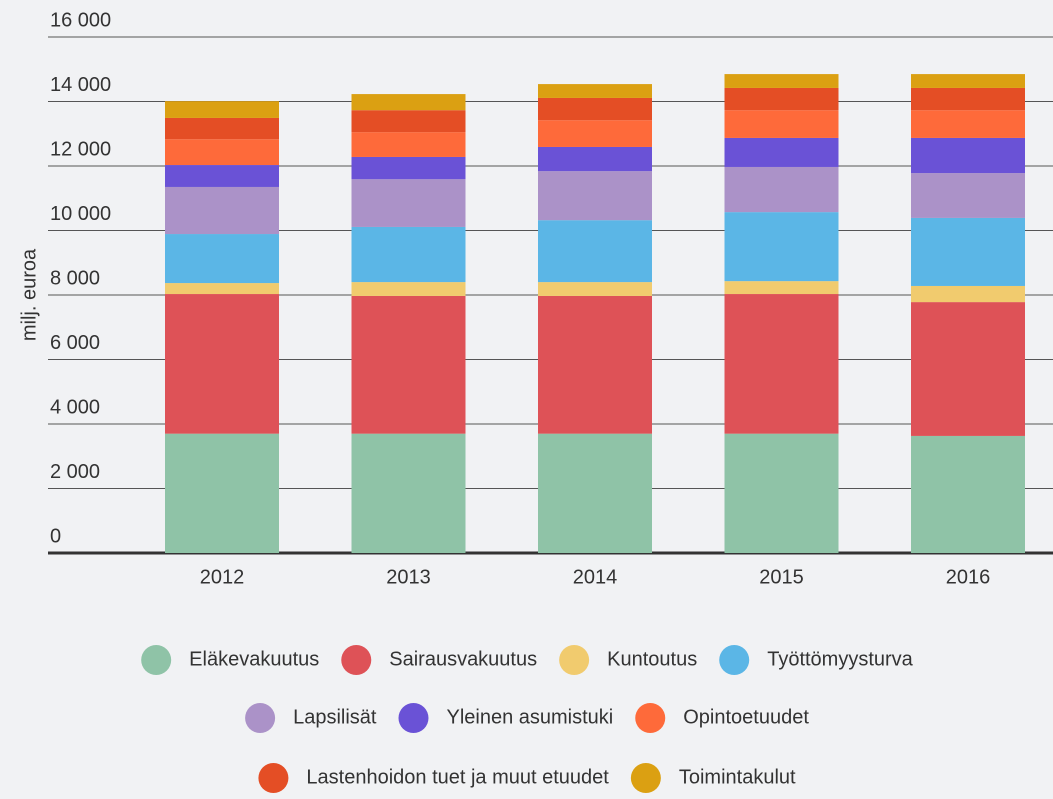 The image size is (1053, 799). Describe the element at coordinates (781, 577) in the screenshot. I see `x-tick-label: 2015` at that location.